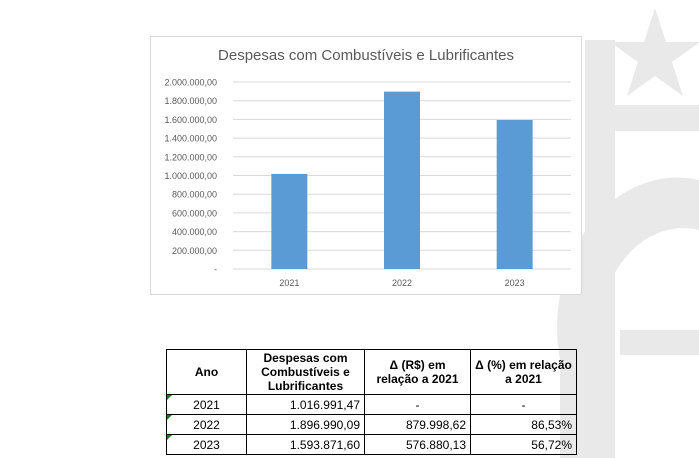 Image resolution: width=699 pixels, height=458 pixels. I want to click on cell-delta-percent: 86,53%, so click(523, 424).